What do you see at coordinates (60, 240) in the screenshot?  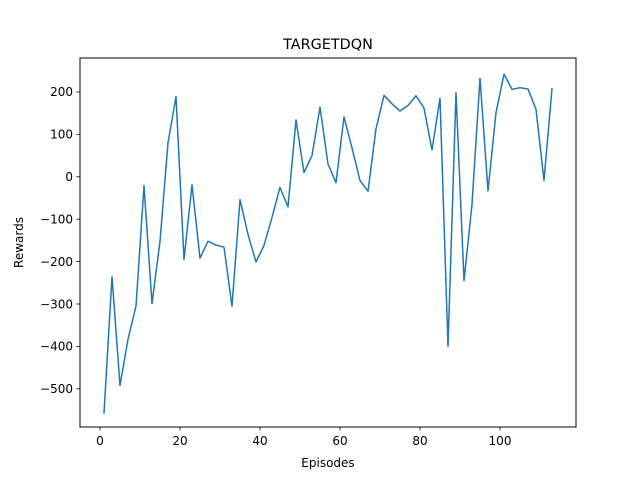 I see `y-axis: −500 −400 −300 −200 −100 0 100 200` at bounding box center [60, 240].